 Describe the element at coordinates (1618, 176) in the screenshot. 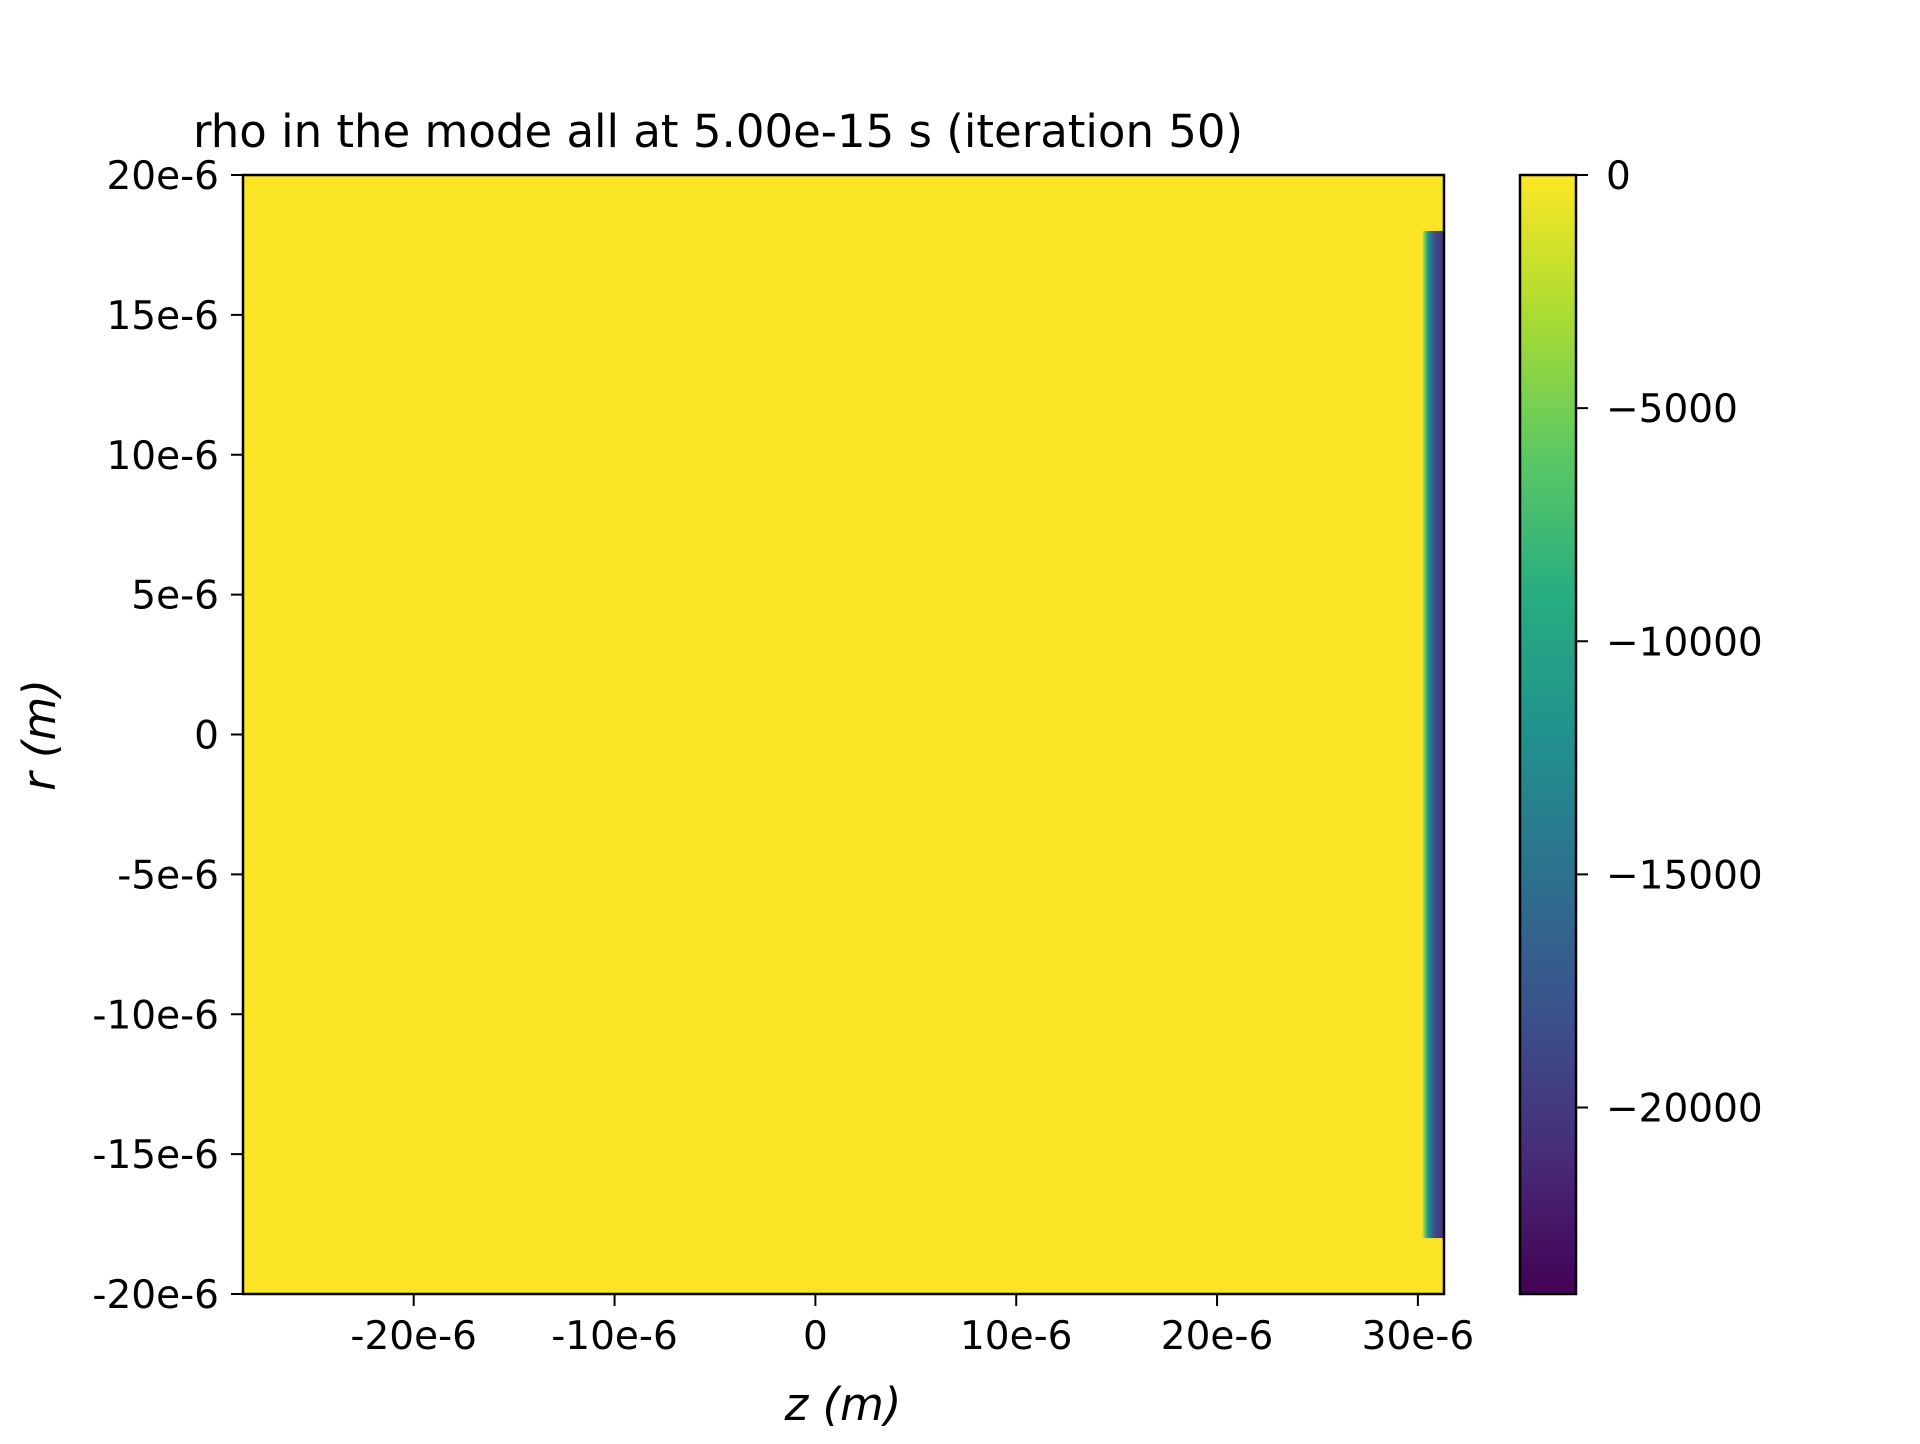

I see `colorbar-tick-label: 0` at that location.